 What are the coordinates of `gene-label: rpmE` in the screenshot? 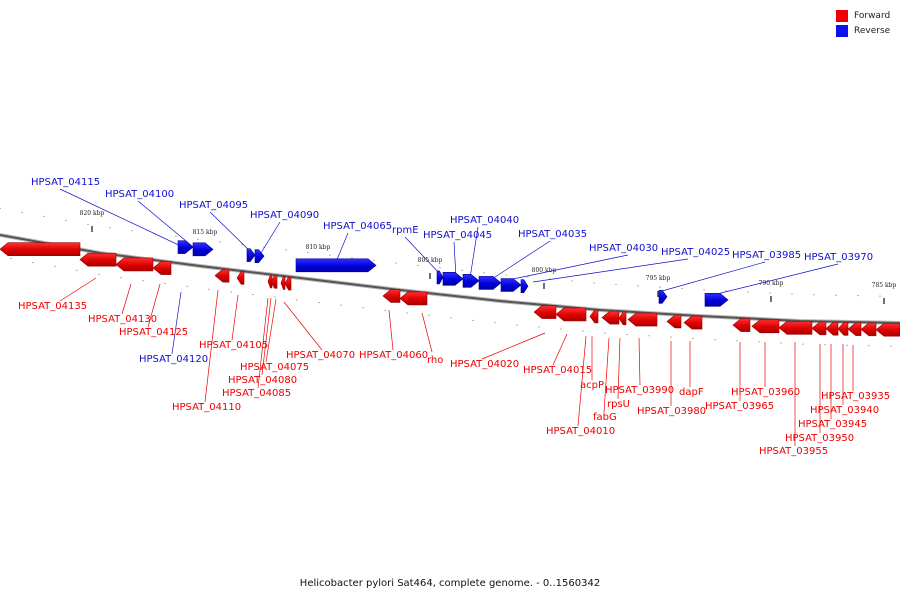 It's located at (405, 230).